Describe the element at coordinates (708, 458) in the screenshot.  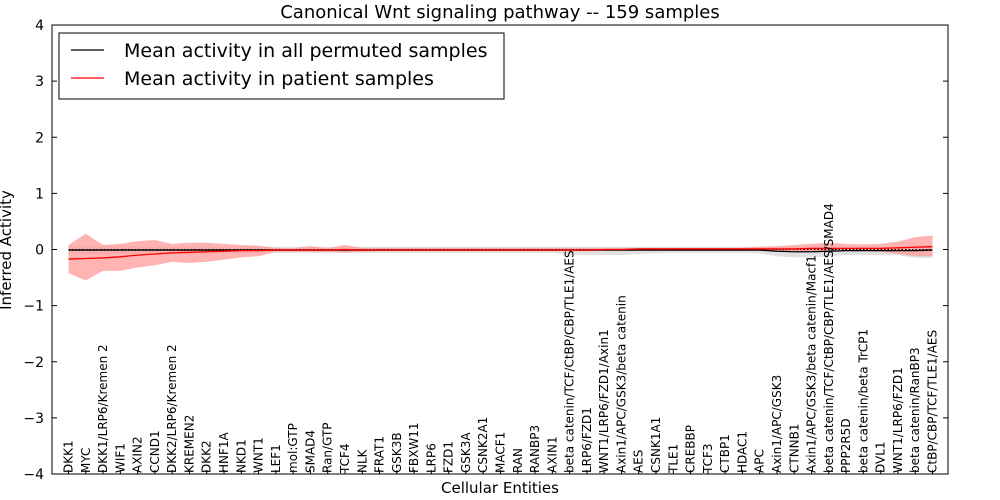
I see `x-category-label: TCF3` at that location.